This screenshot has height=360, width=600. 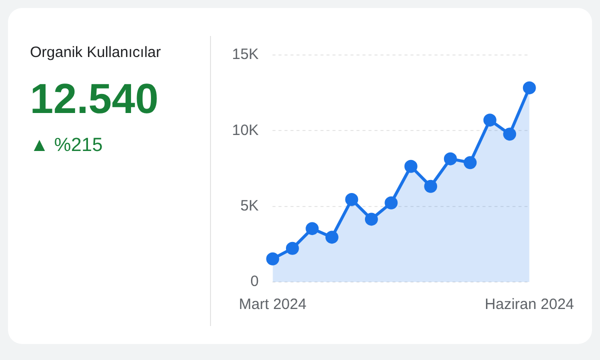 I want to click on y-tick-label: 0, so click(x=254, y=281).